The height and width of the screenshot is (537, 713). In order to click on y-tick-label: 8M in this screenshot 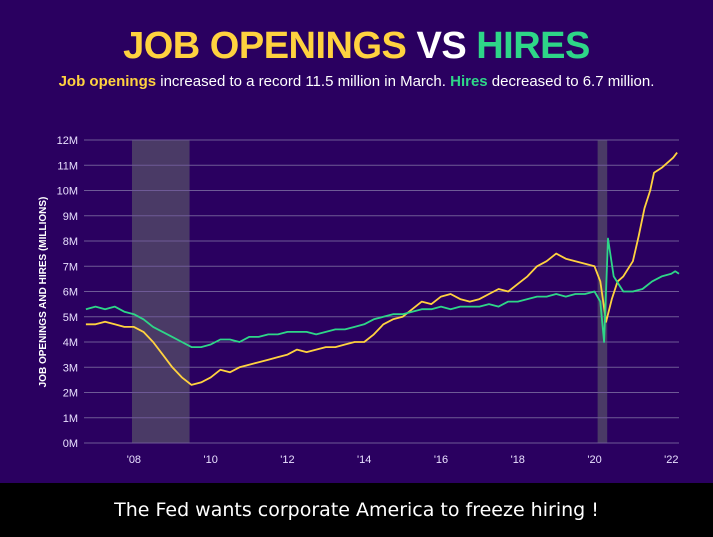, I will do `click(70, 242)`.